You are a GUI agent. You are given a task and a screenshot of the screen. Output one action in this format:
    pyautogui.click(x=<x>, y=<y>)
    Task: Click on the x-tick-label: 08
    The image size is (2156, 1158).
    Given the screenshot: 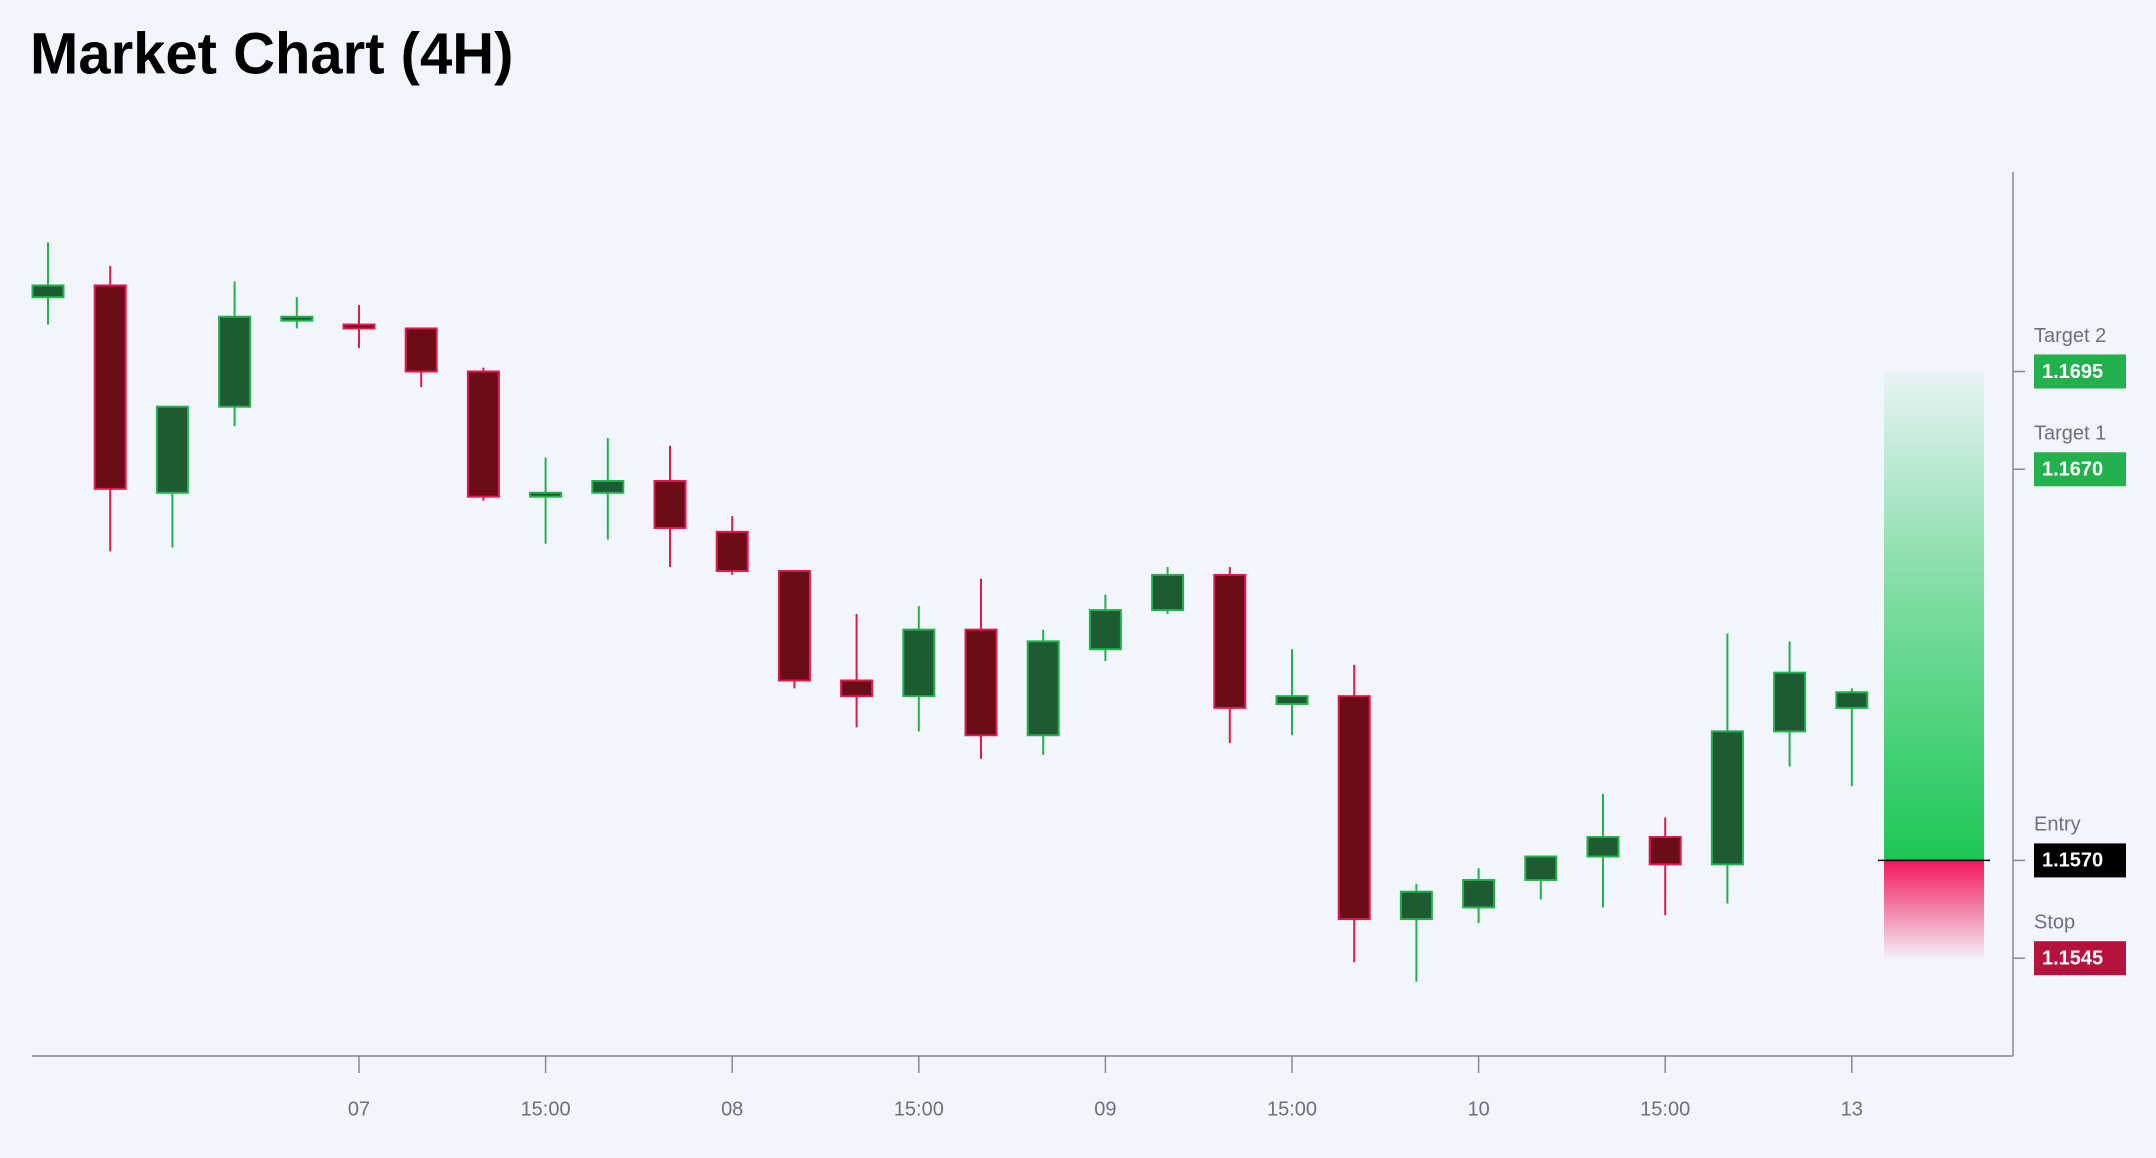 What is the action you would take?
    pyautogui.click(x=732, y=1109)
    